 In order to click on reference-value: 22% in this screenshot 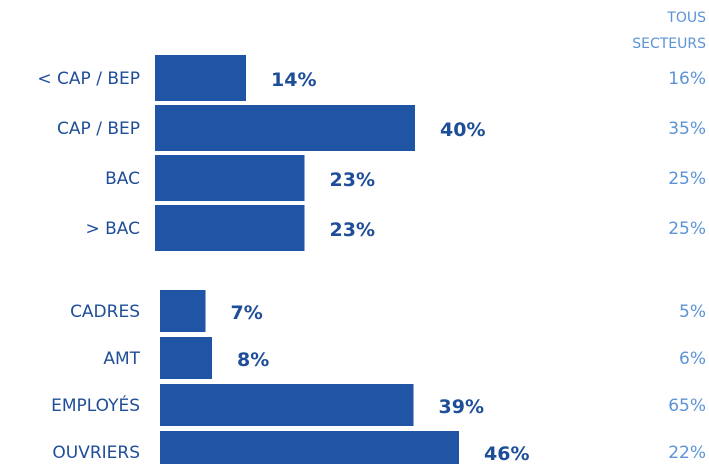, I will do `click(687, 453)`.